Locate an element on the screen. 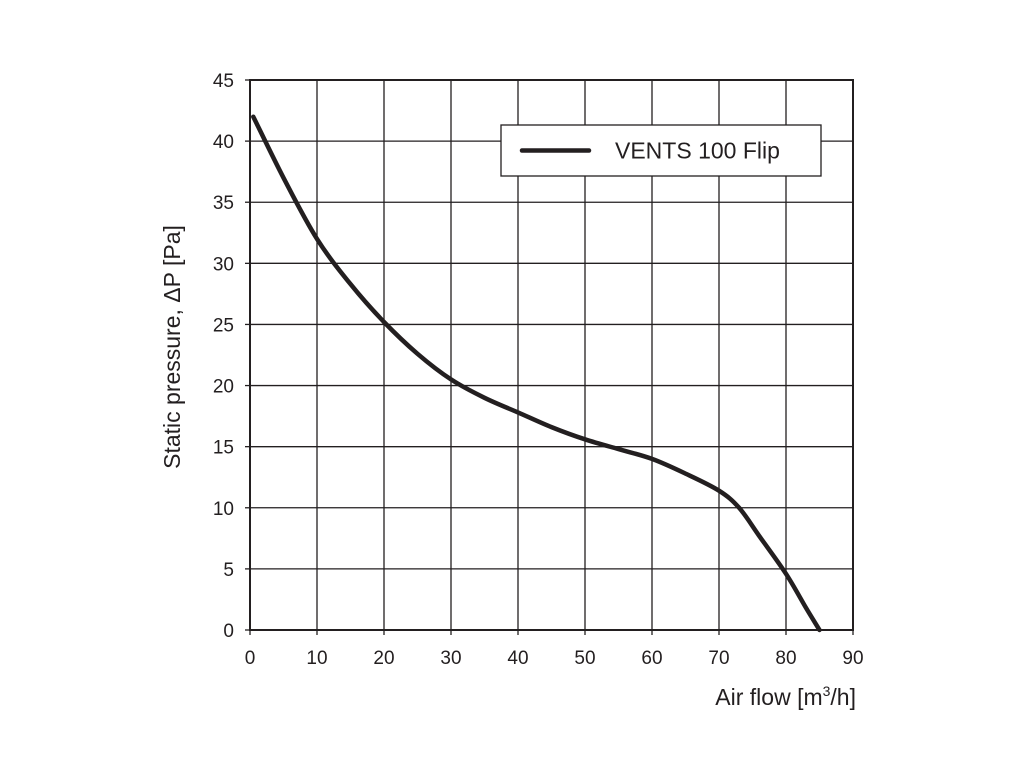  x-tick-label: 30 is located at coordinates (450, 658).